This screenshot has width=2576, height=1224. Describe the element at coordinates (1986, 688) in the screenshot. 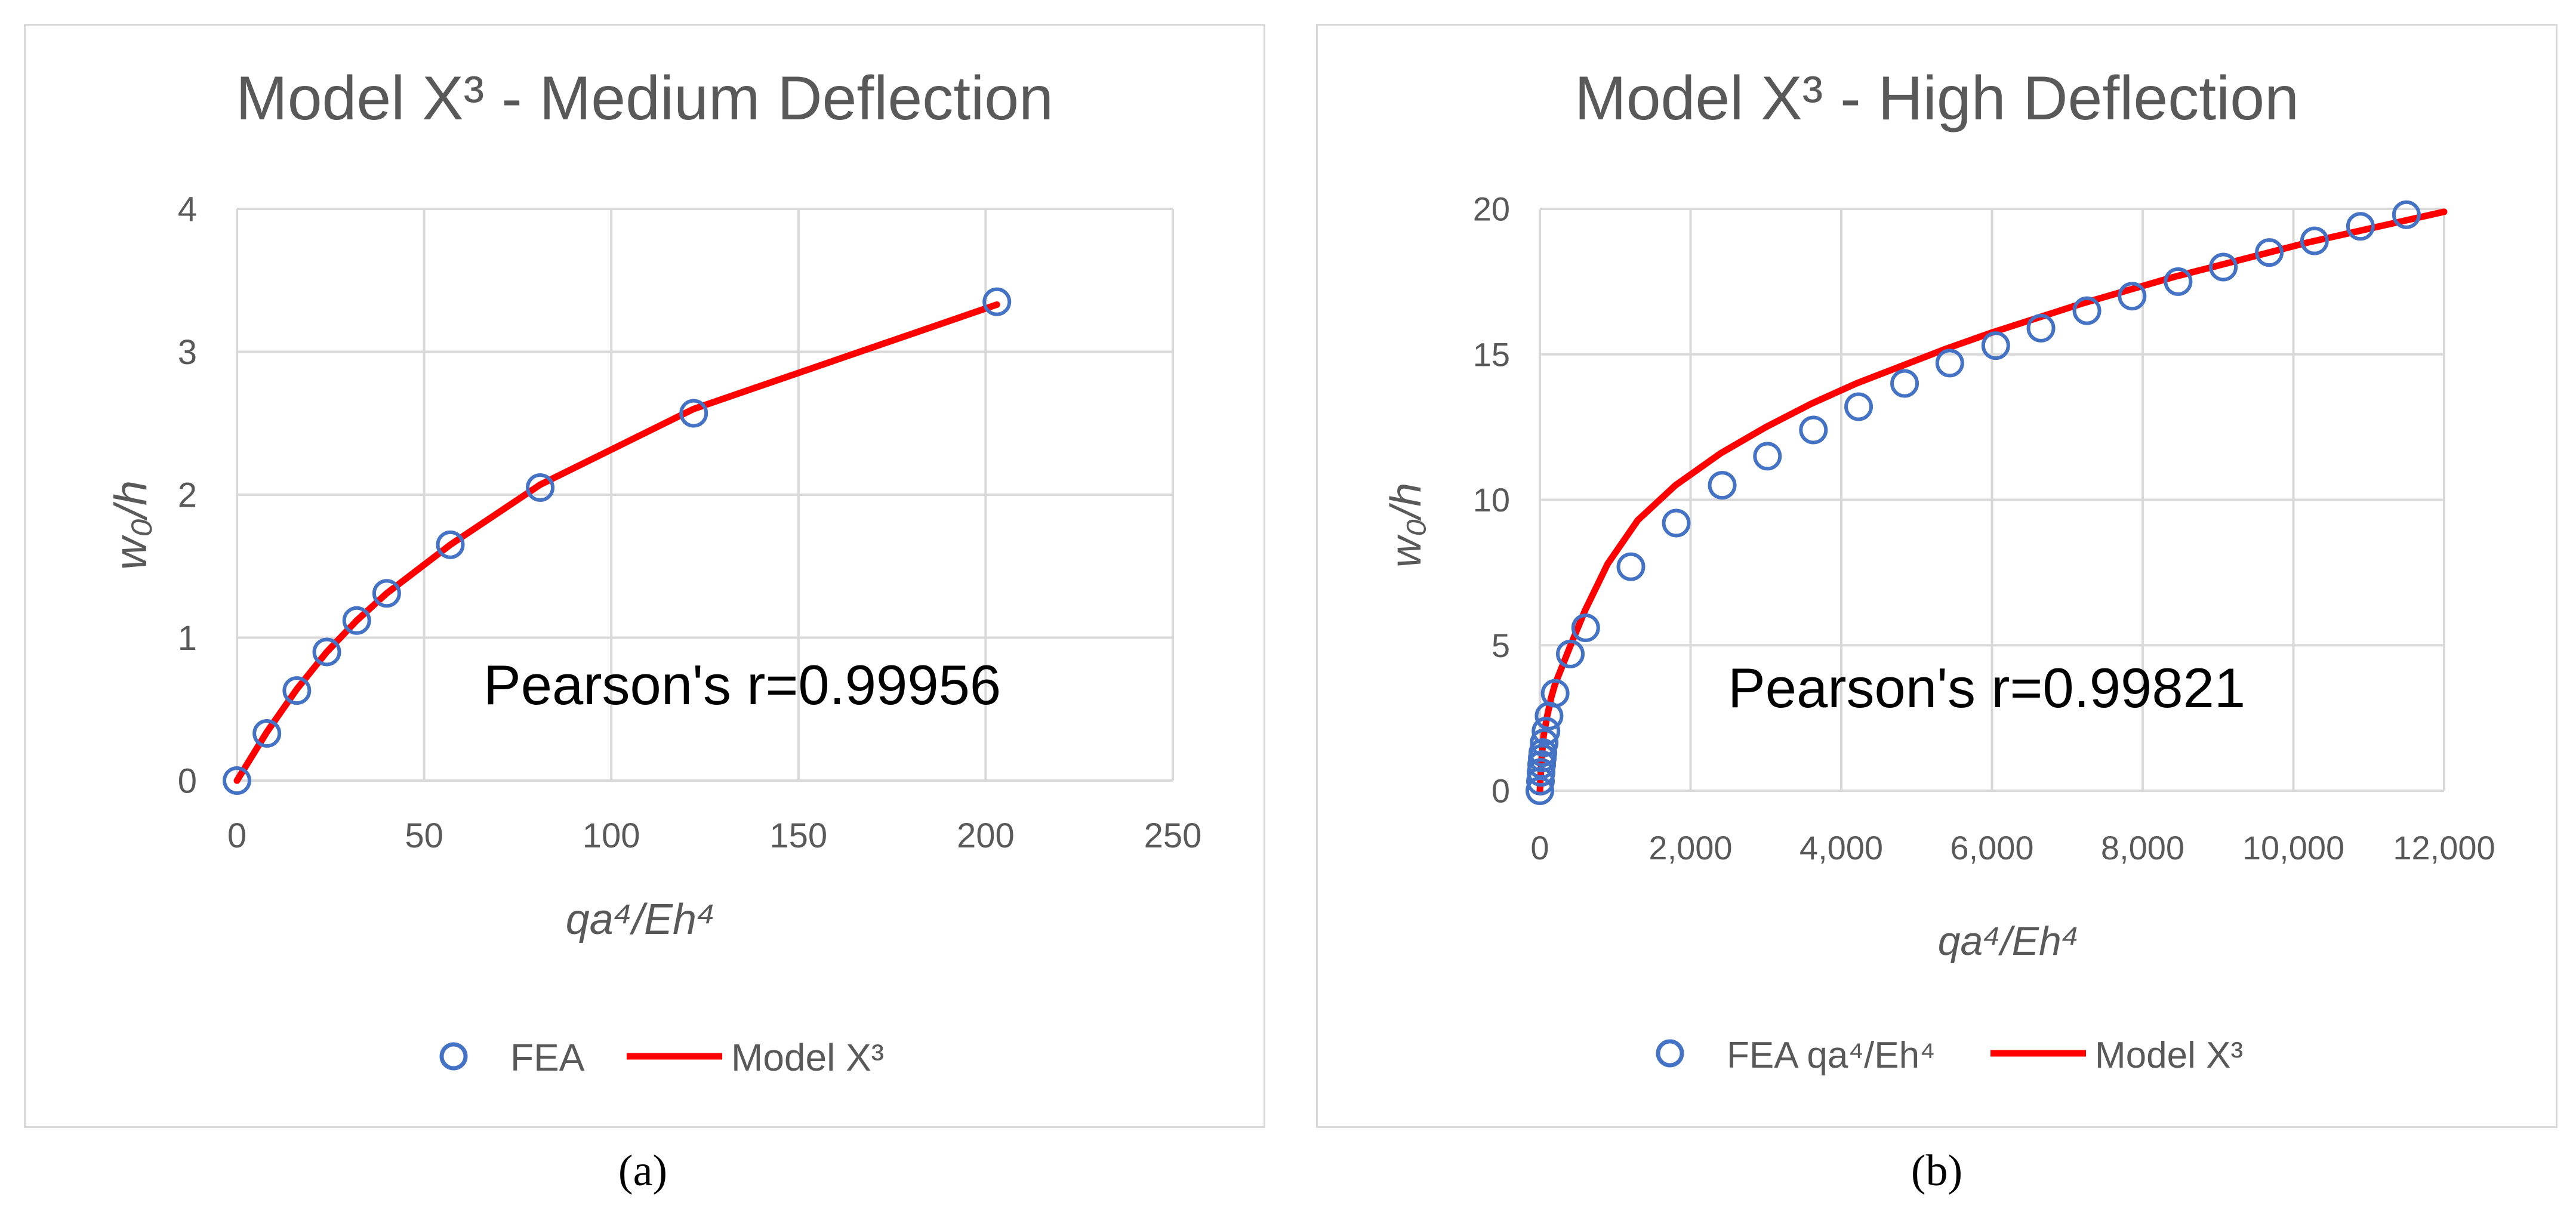

I see `pearson-annotation: Pearson's r=0.99821` at that location.